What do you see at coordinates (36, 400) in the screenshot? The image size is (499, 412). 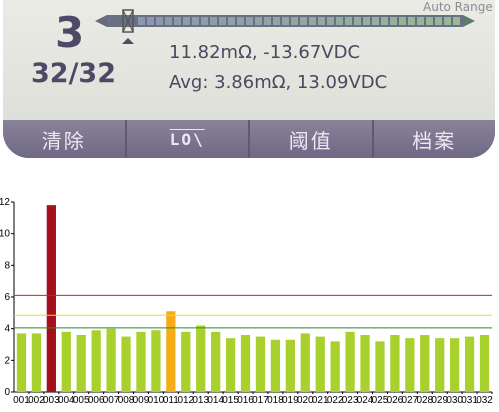 I see `x-tick-label: 002` at bounding box center [36, 400].